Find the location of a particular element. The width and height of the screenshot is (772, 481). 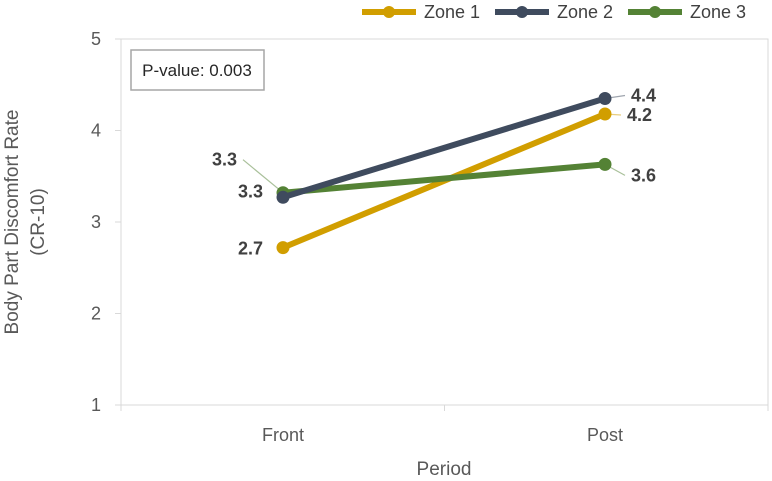

y-tick-label: 1 is located at coordinates (96, 405).